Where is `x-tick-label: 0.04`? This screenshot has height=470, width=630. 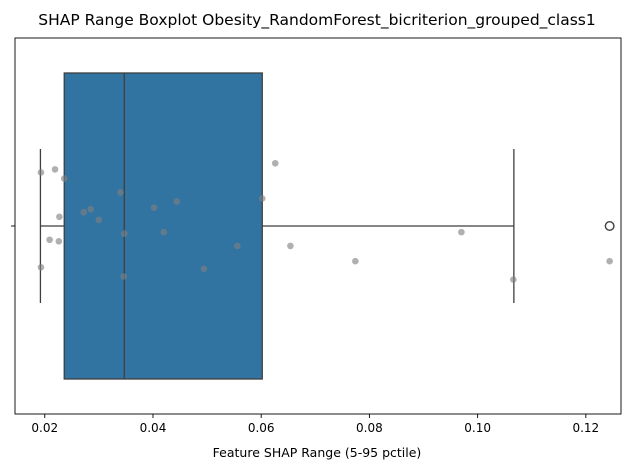
x-tick-label: 0.04 is located at coordinates (153, 428).